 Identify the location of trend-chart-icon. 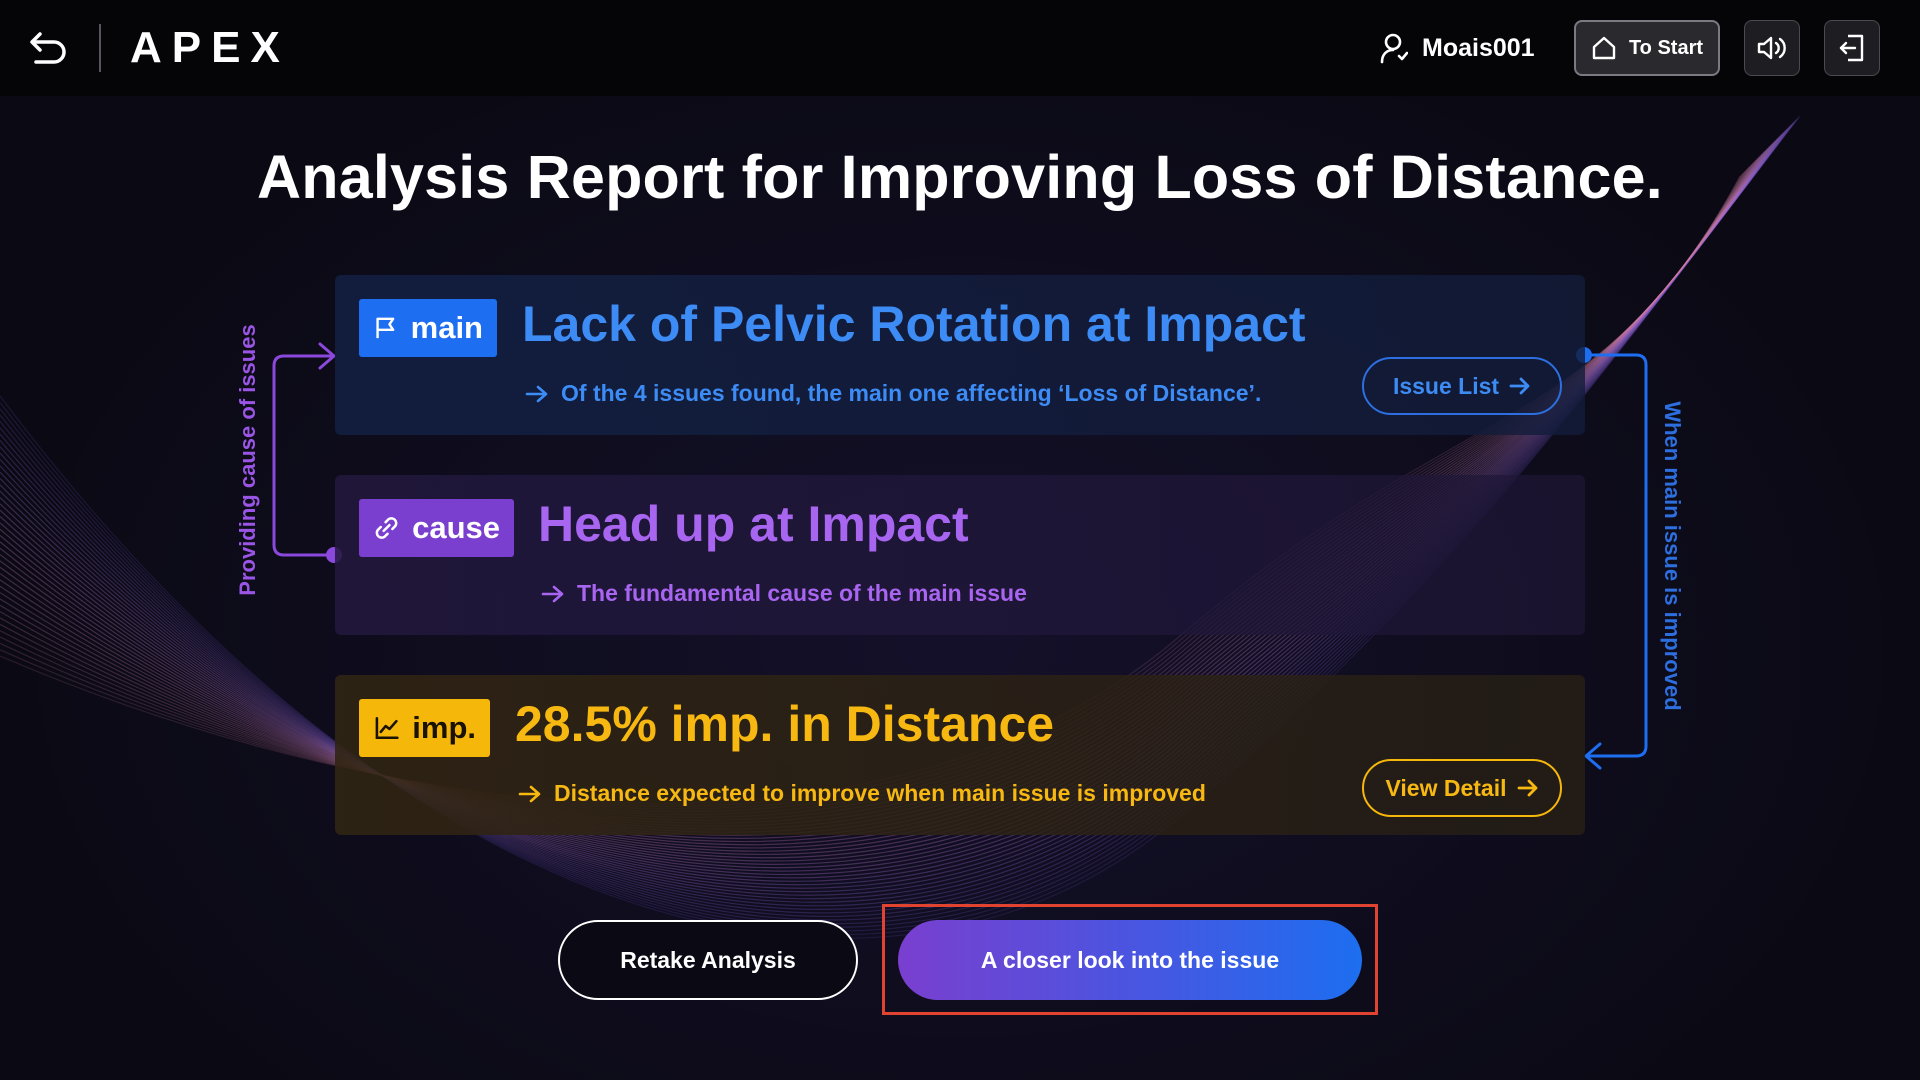
(387, 728).